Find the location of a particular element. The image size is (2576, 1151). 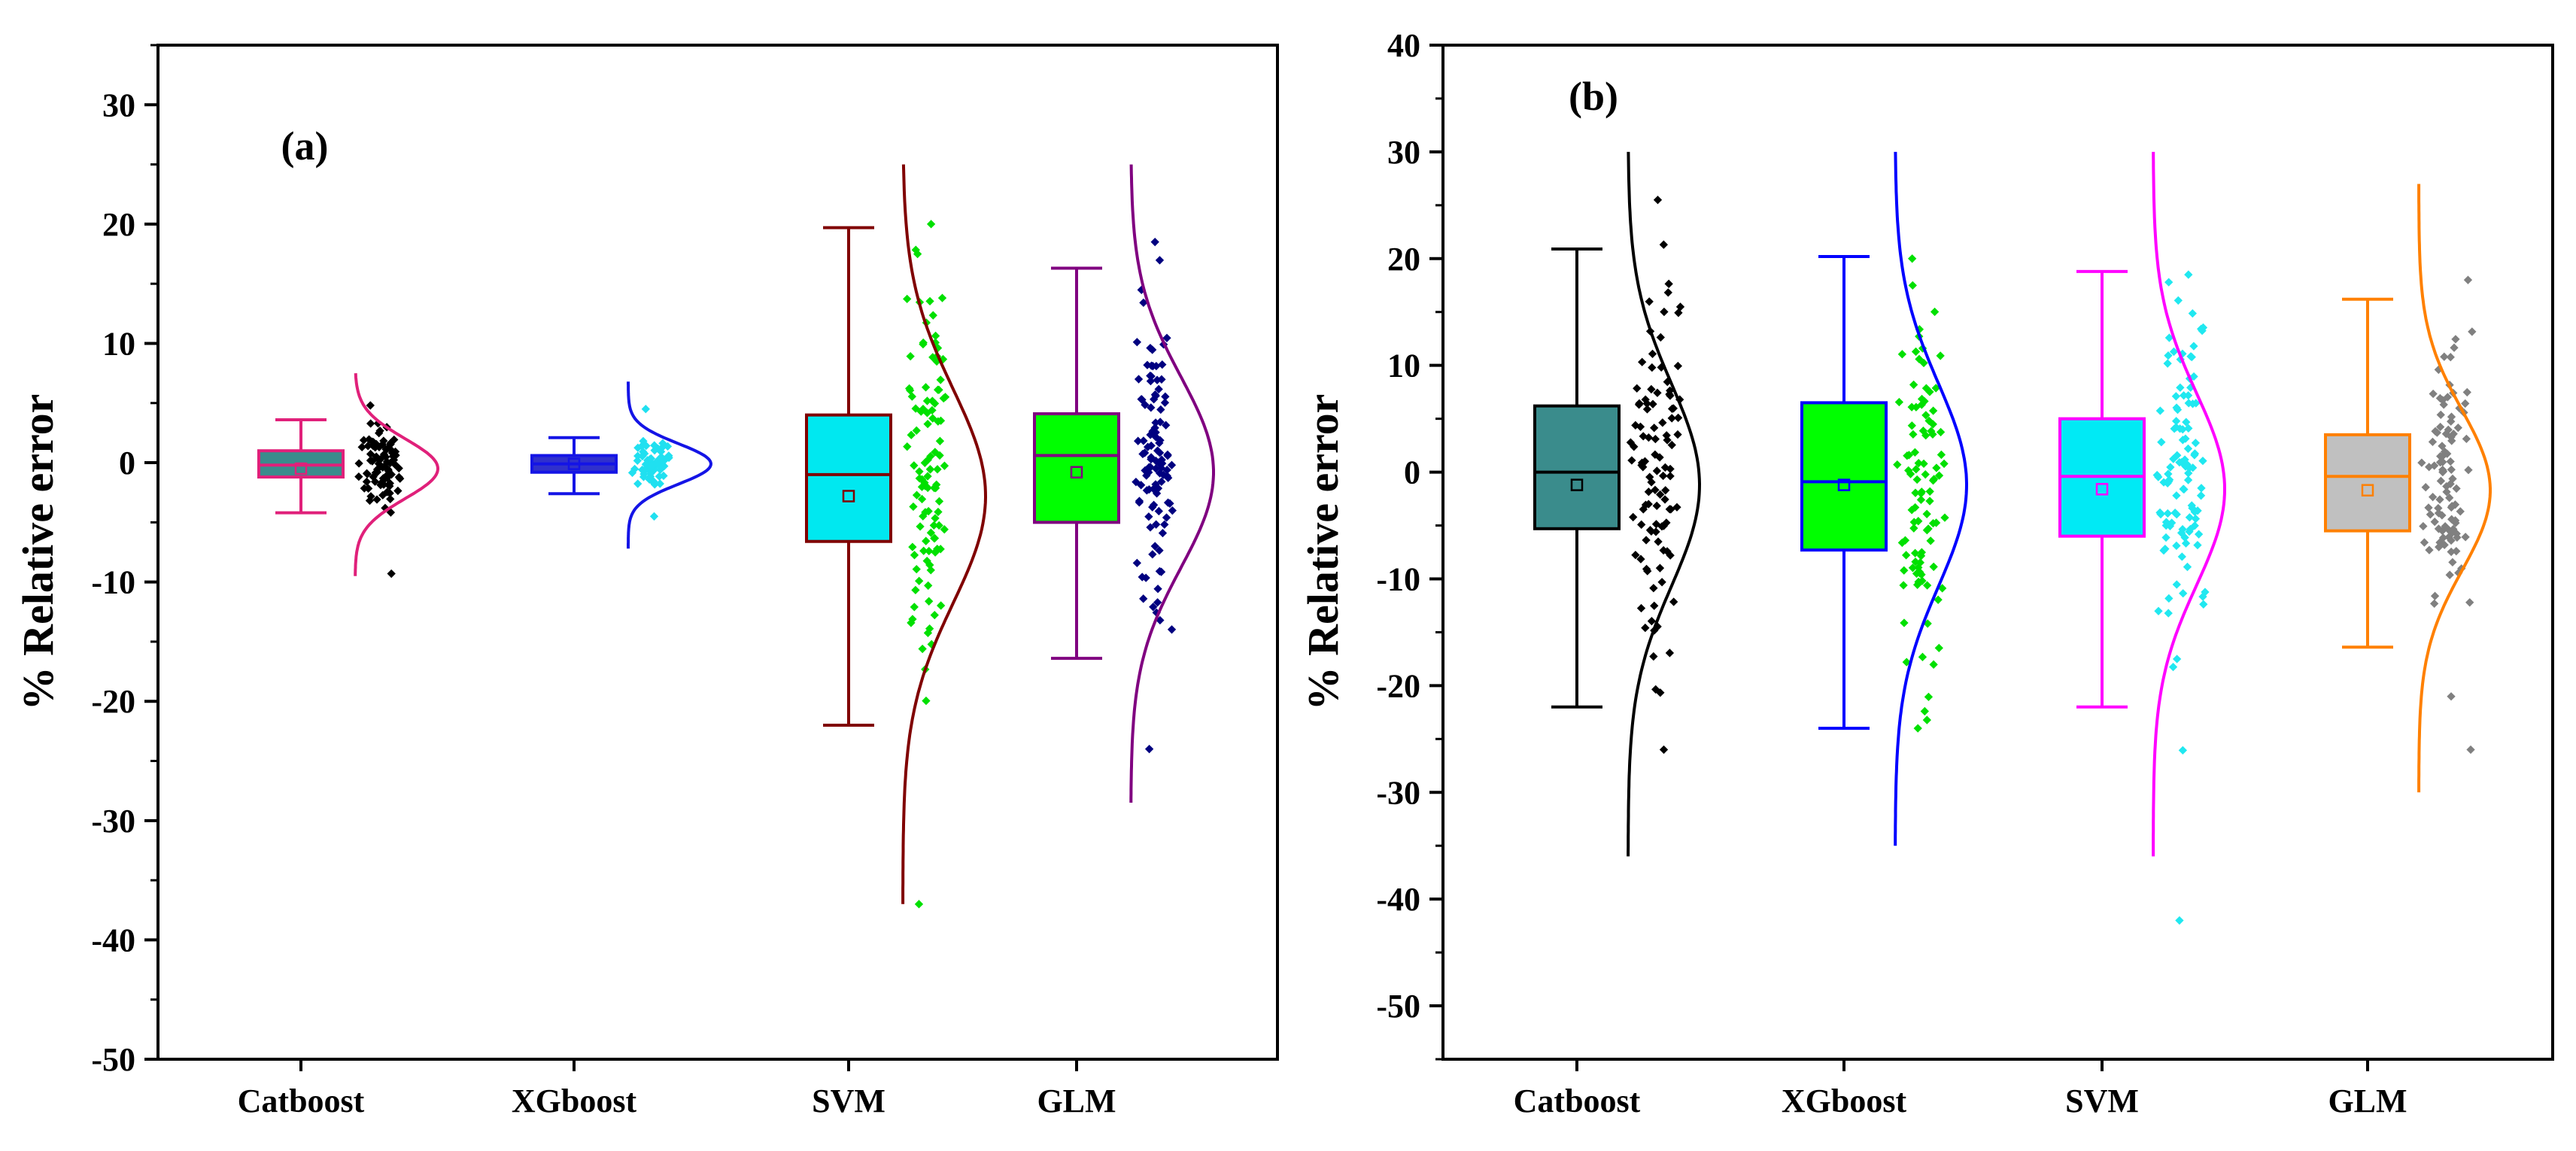

distribution-curve is located at coordinates (1932, 498).